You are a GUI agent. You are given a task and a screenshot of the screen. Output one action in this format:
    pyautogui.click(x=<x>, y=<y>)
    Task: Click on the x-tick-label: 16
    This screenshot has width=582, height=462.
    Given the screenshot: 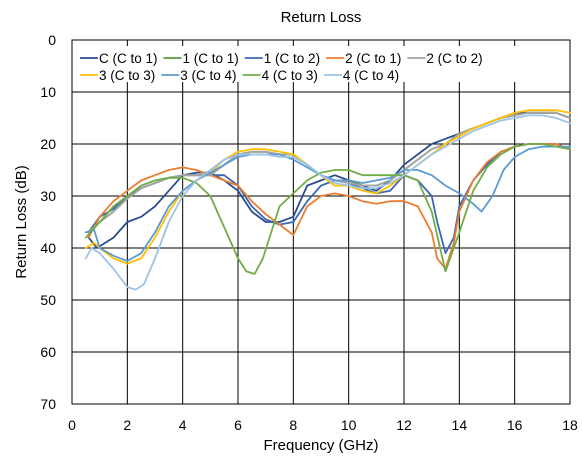 What is the action you would take?
    pyautogui.click(x=515, y=425)
    